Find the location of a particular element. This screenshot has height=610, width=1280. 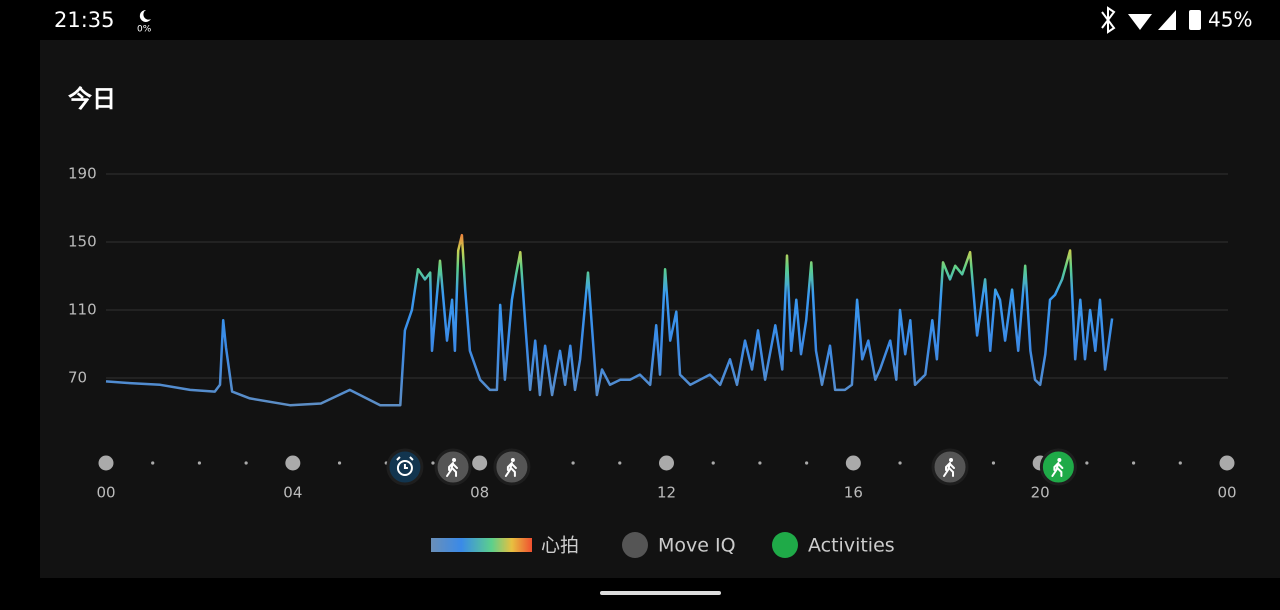

battery-level: 45% is located at coordinates (1230, 20).